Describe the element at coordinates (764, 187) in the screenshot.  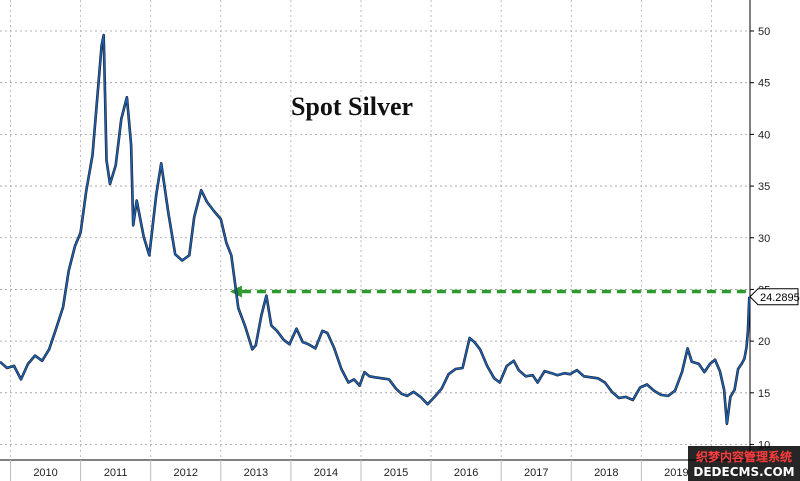
I see `y-tick-label: 35` at that location.